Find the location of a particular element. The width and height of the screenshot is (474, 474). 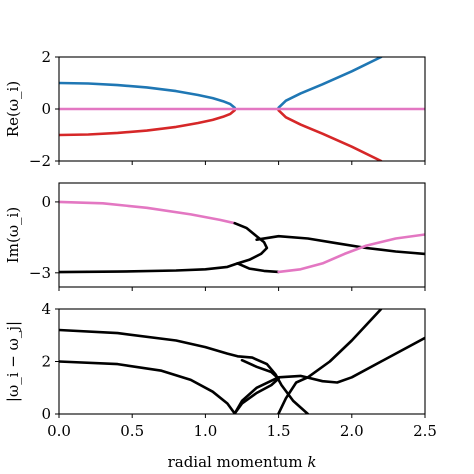

y-tick-label: 4 is located at coordinates (46, 309).